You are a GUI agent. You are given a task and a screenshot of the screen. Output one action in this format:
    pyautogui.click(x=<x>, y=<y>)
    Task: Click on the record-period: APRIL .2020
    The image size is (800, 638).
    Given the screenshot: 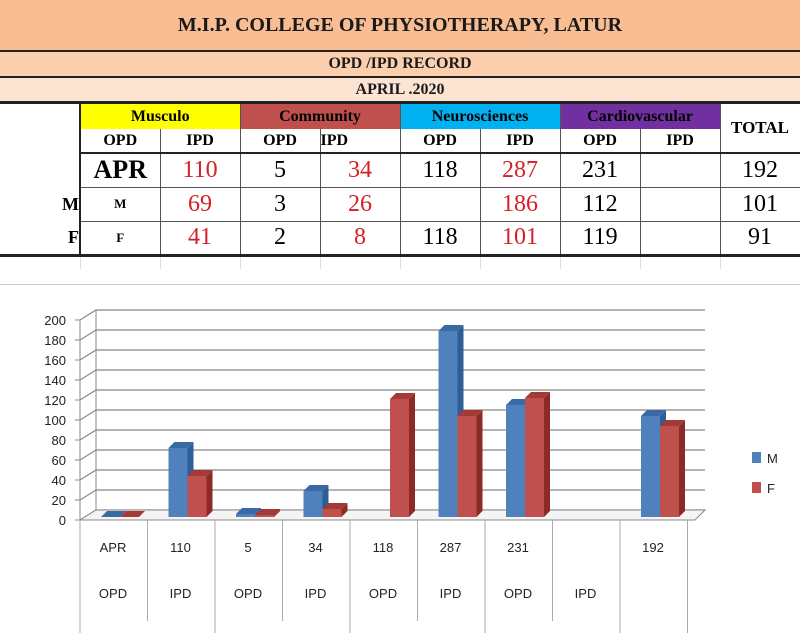 What is the action you would take?
    pyautogui.click(x=400, y=91)
    